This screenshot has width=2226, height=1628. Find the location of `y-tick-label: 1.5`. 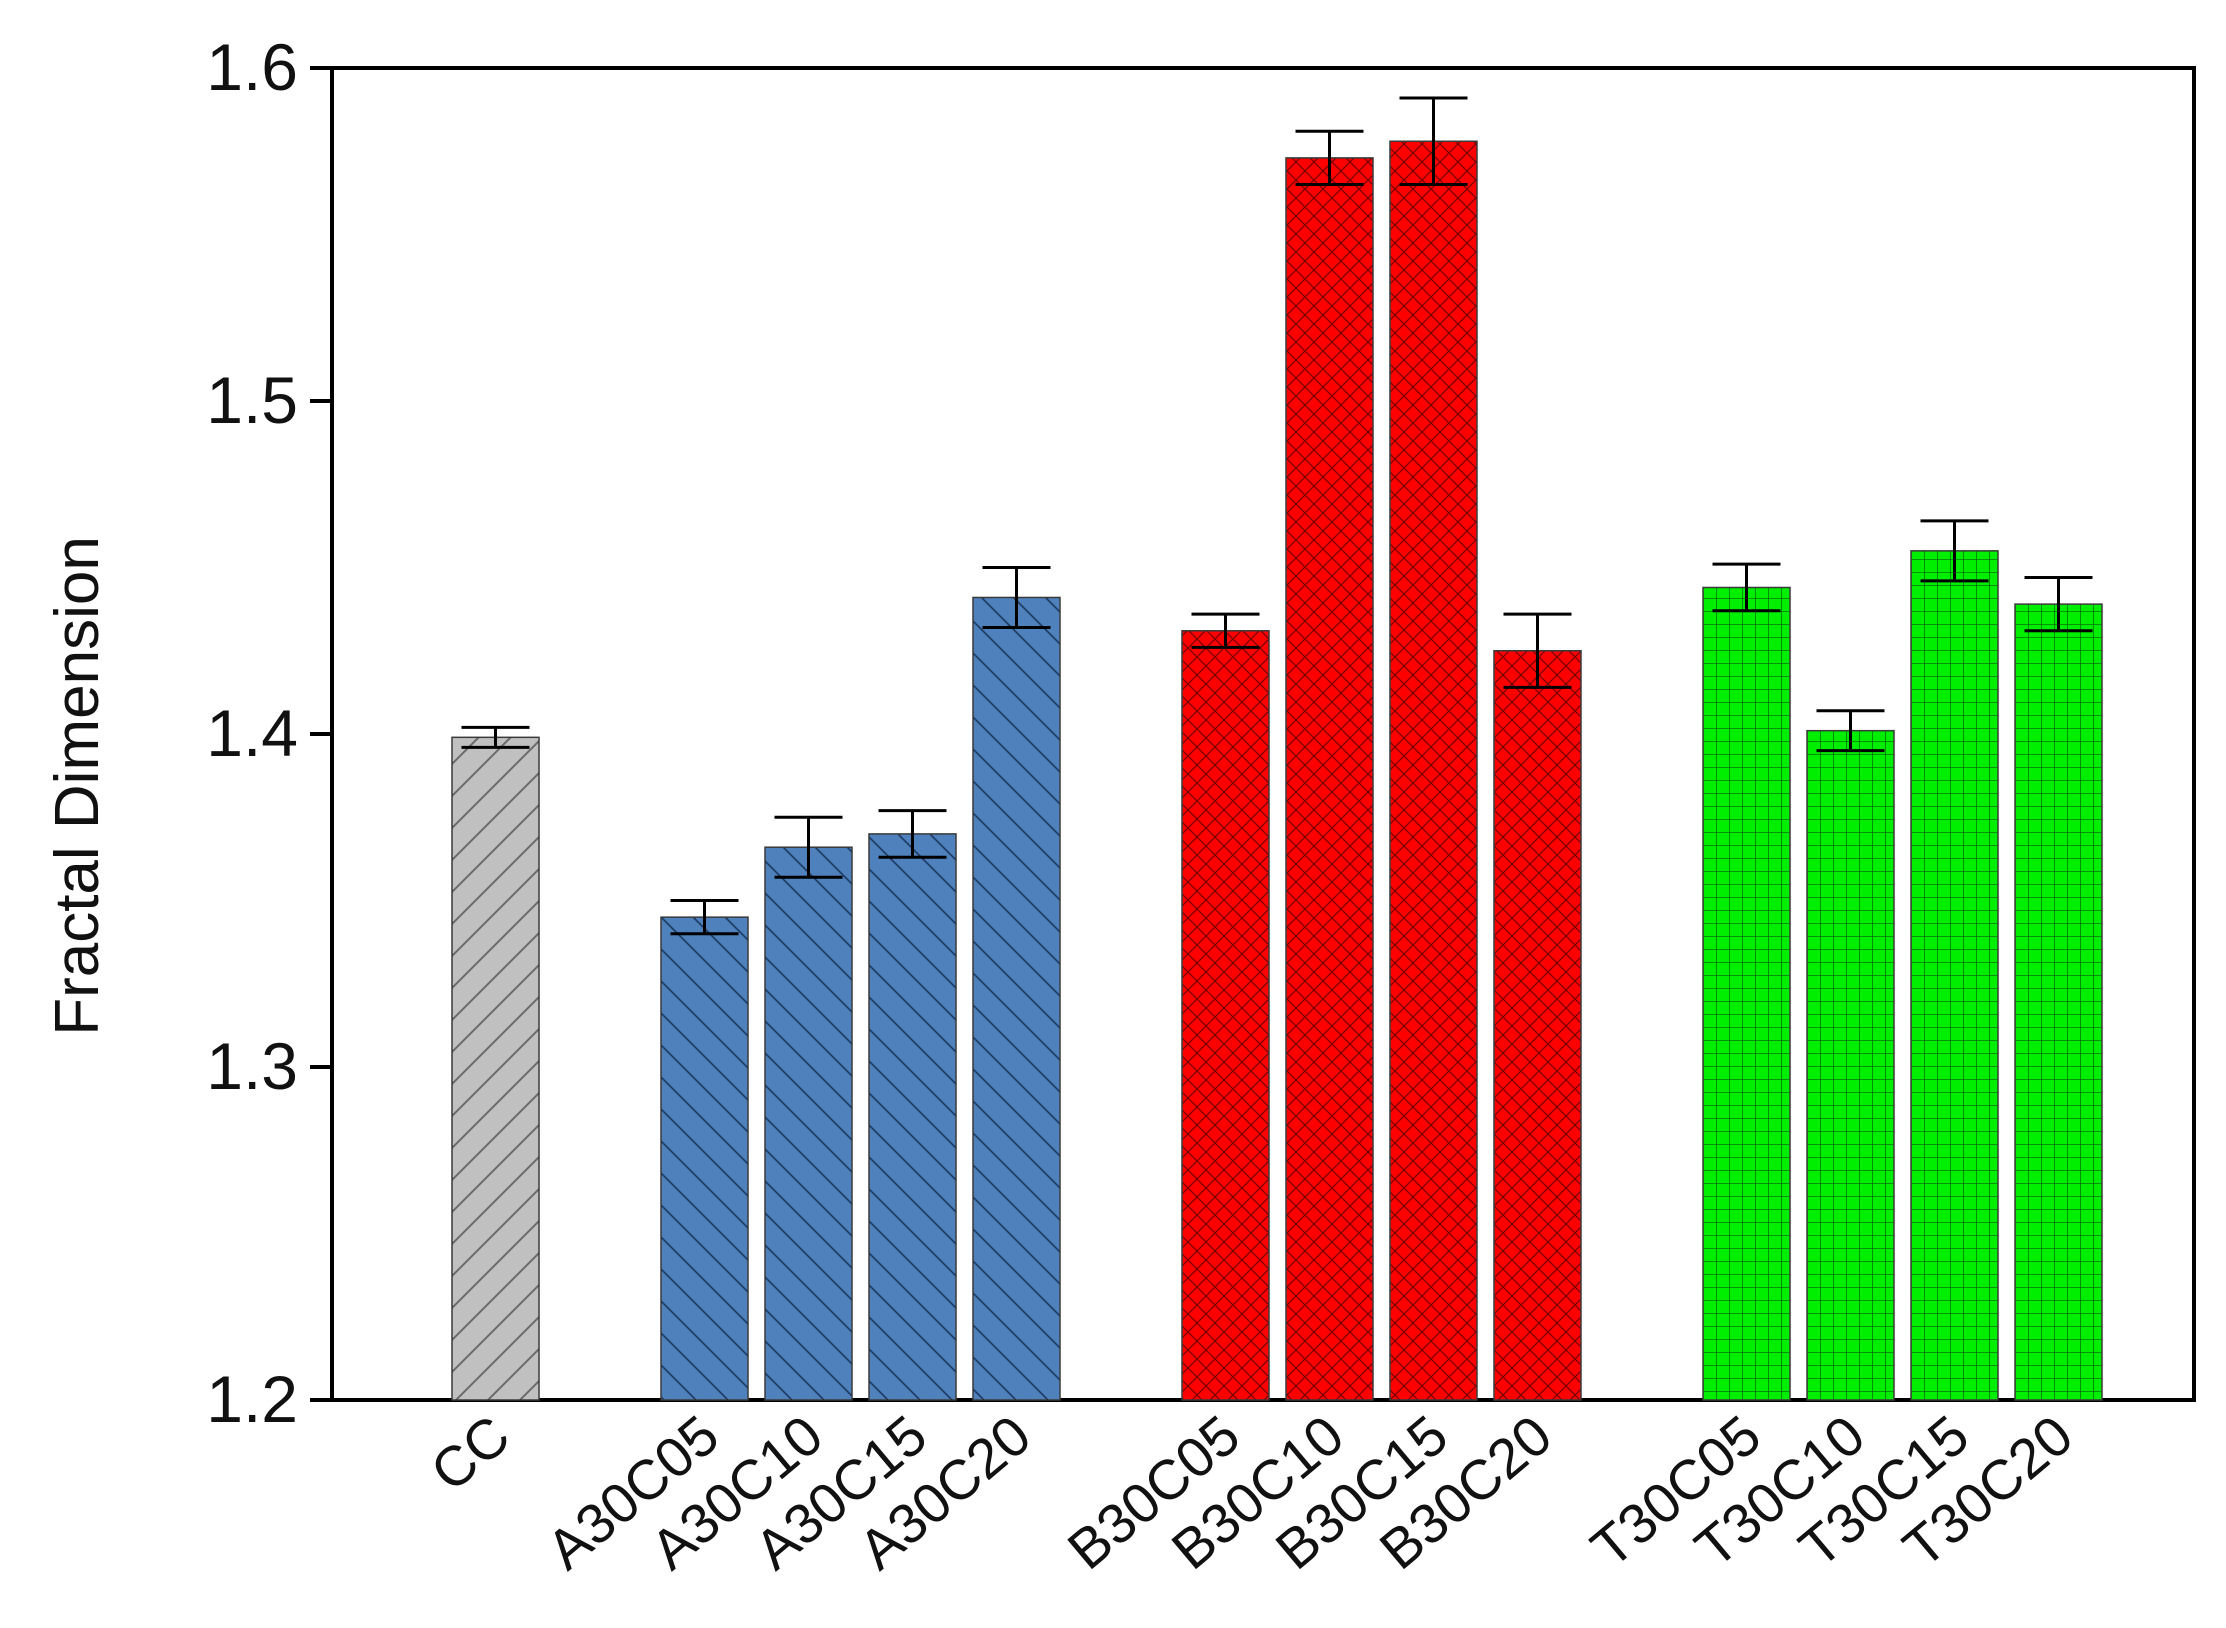

y-tick-label: 1.5 is located at coordinates (252, 400).